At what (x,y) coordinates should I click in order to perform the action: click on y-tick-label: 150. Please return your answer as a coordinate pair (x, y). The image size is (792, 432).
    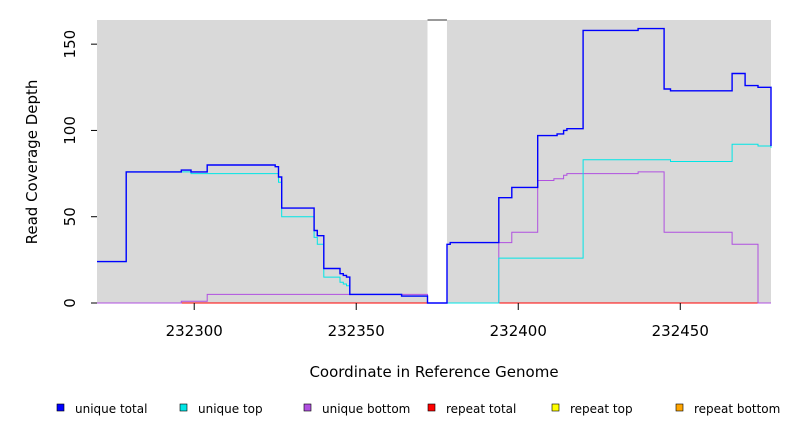
    Looking at the image, I should click on (70, 44).